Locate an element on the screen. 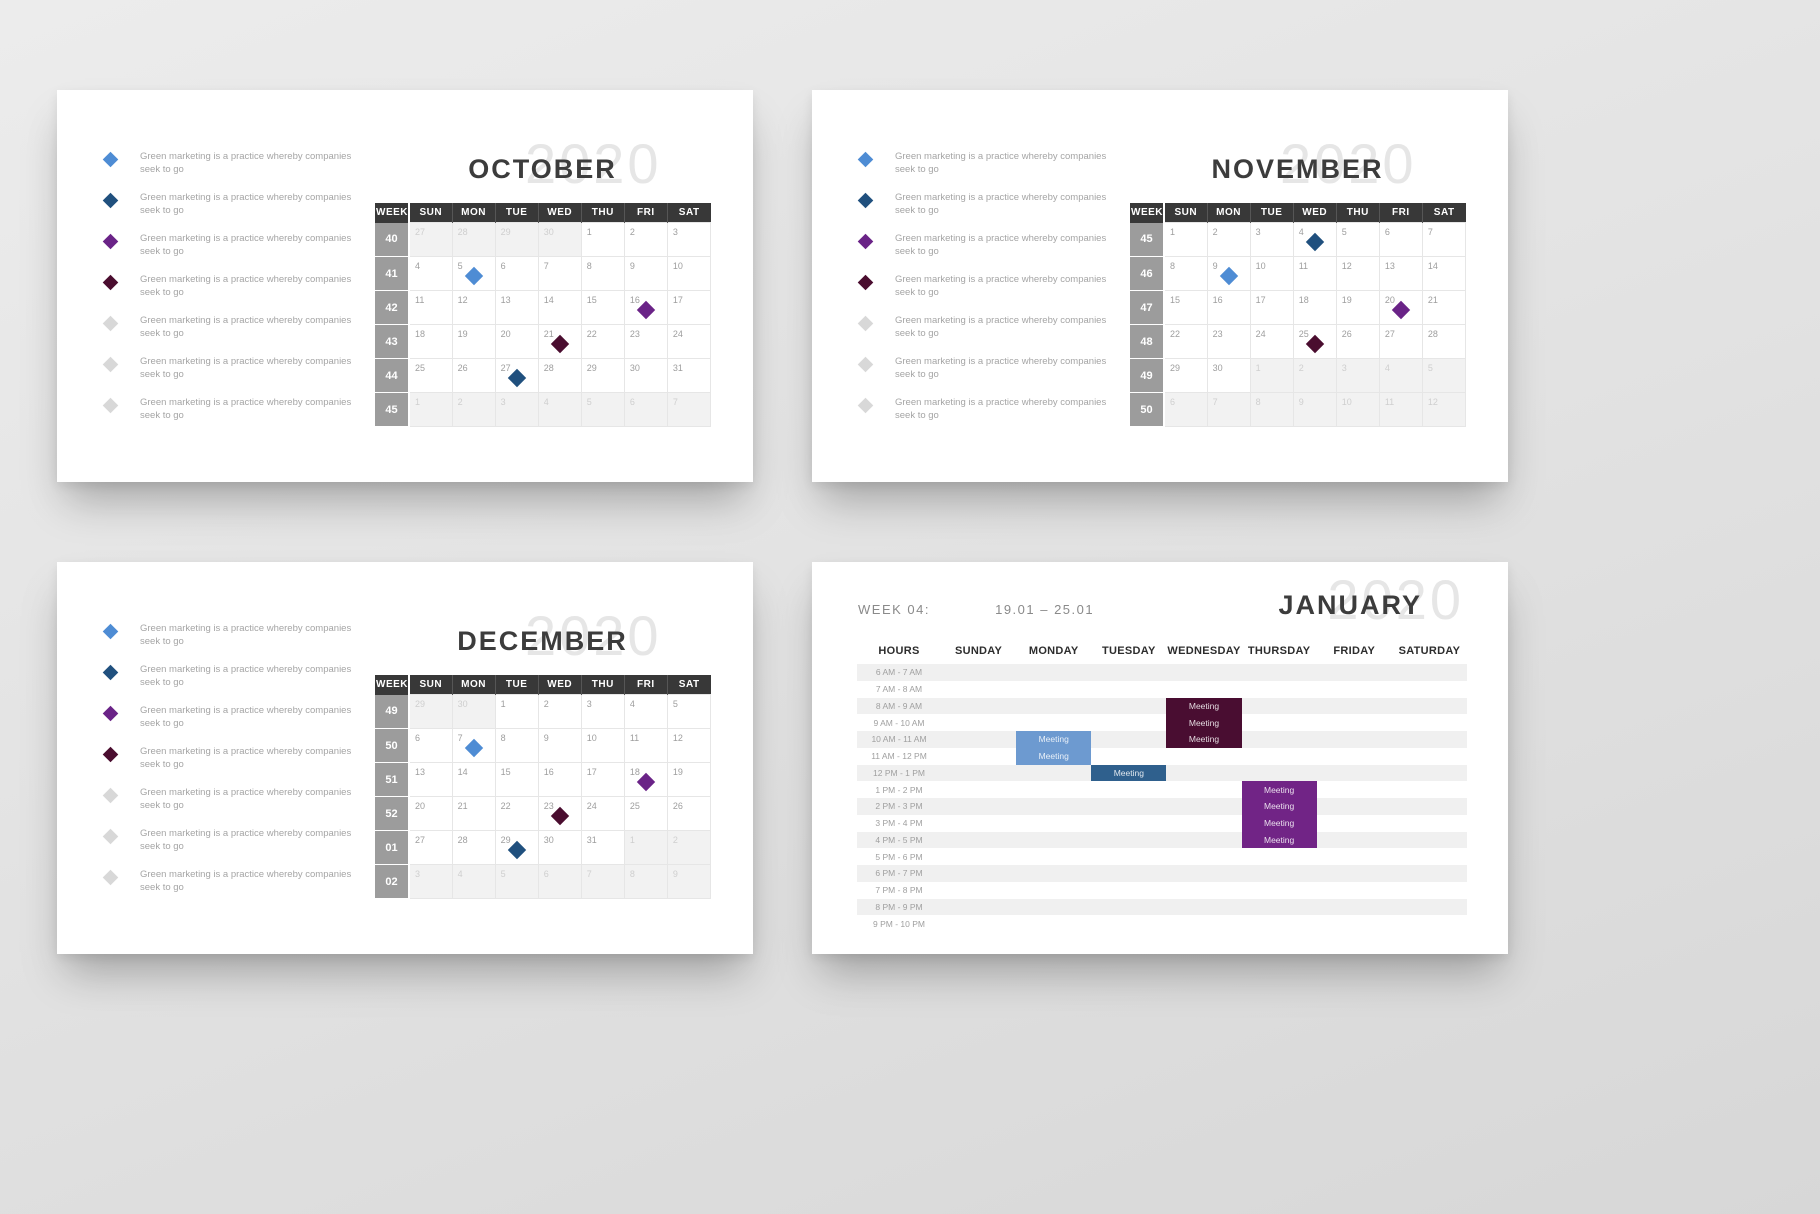 Image resolution: width=1820 pixels, height=1214 pixels. week-info: WEEK 04: 19.01 – 25.01 is located at coordinates (976, 609).